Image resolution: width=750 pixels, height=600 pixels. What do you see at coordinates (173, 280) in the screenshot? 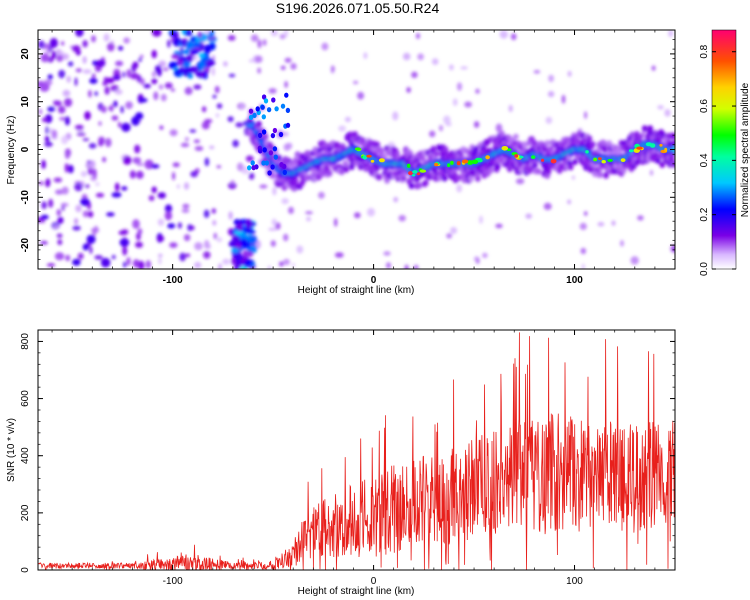
I see `x-tick-label: -100` at bounding box center [173, 280].